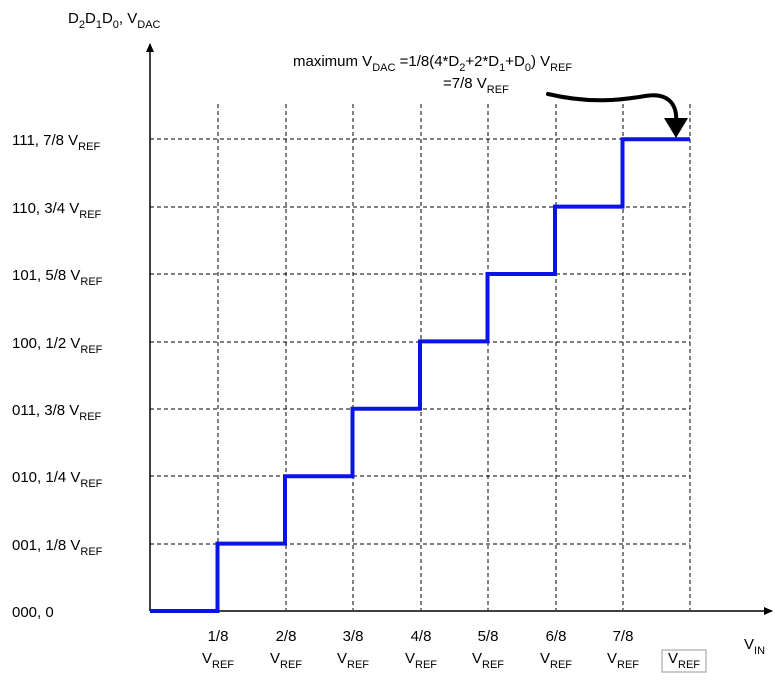 The width and height of the screenshot is (775, 682). I want to click on annotation-formula: maximum VDAC =1/8(4*D2+2*D1+D0) VREF, so click(432, 63).